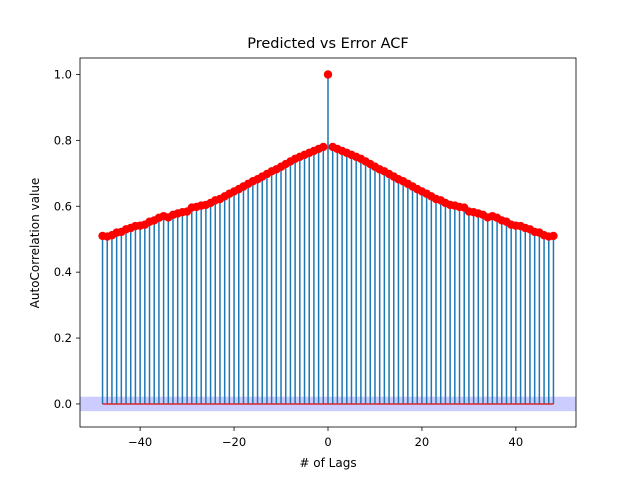 This screenshot has width=640, height=480. I want to click on chart-title: Predicted vs Error ACF, so click(328, 44).